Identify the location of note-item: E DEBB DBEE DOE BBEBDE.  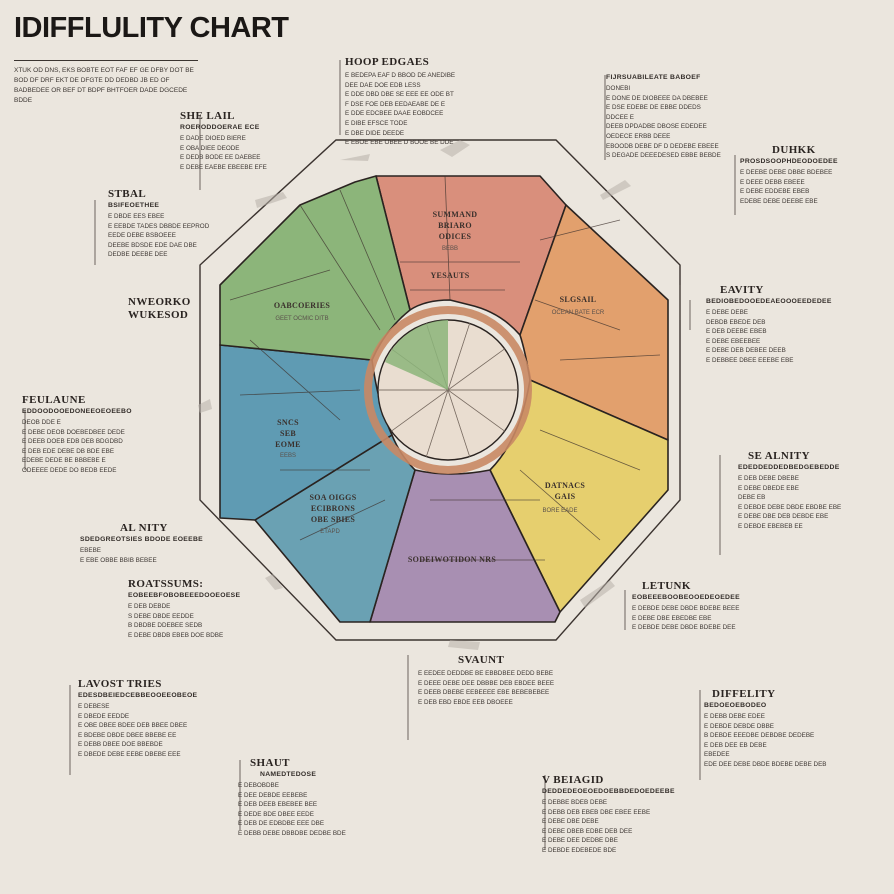
(120, 745).